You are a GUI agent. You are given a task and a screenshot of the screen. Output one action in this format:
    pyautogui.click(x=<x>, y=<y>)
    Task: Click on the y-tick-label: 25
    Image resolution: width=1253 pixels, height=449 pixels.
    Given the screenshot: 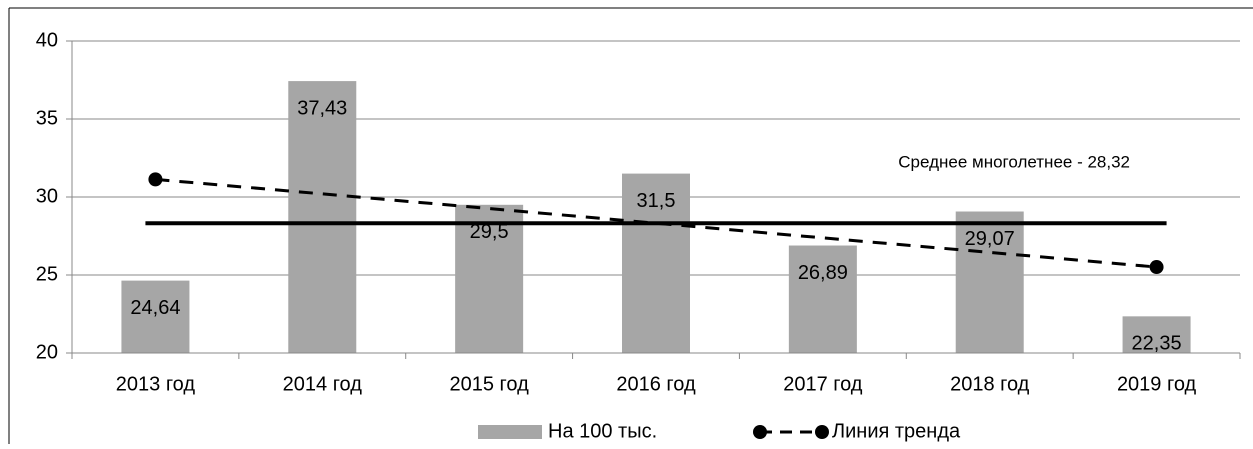 What is the action you would take?
    pyautogui.click(x=47, y=274)
    